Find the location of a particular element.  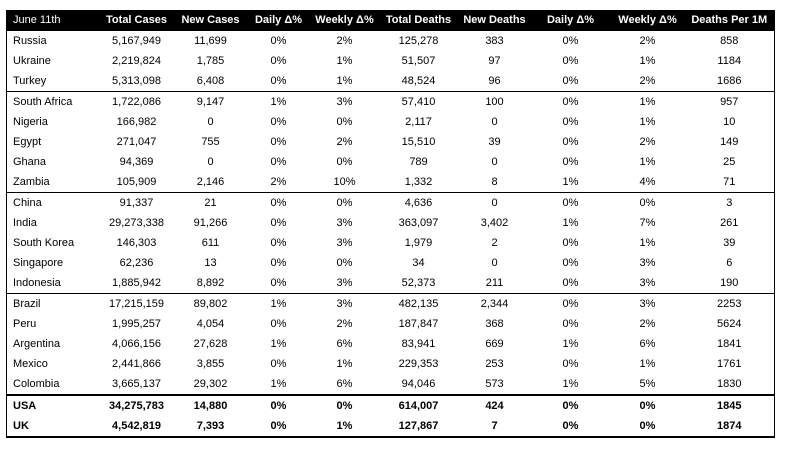

deaths-per-1m-cell: 1184 is located at coordinates (729, 61).